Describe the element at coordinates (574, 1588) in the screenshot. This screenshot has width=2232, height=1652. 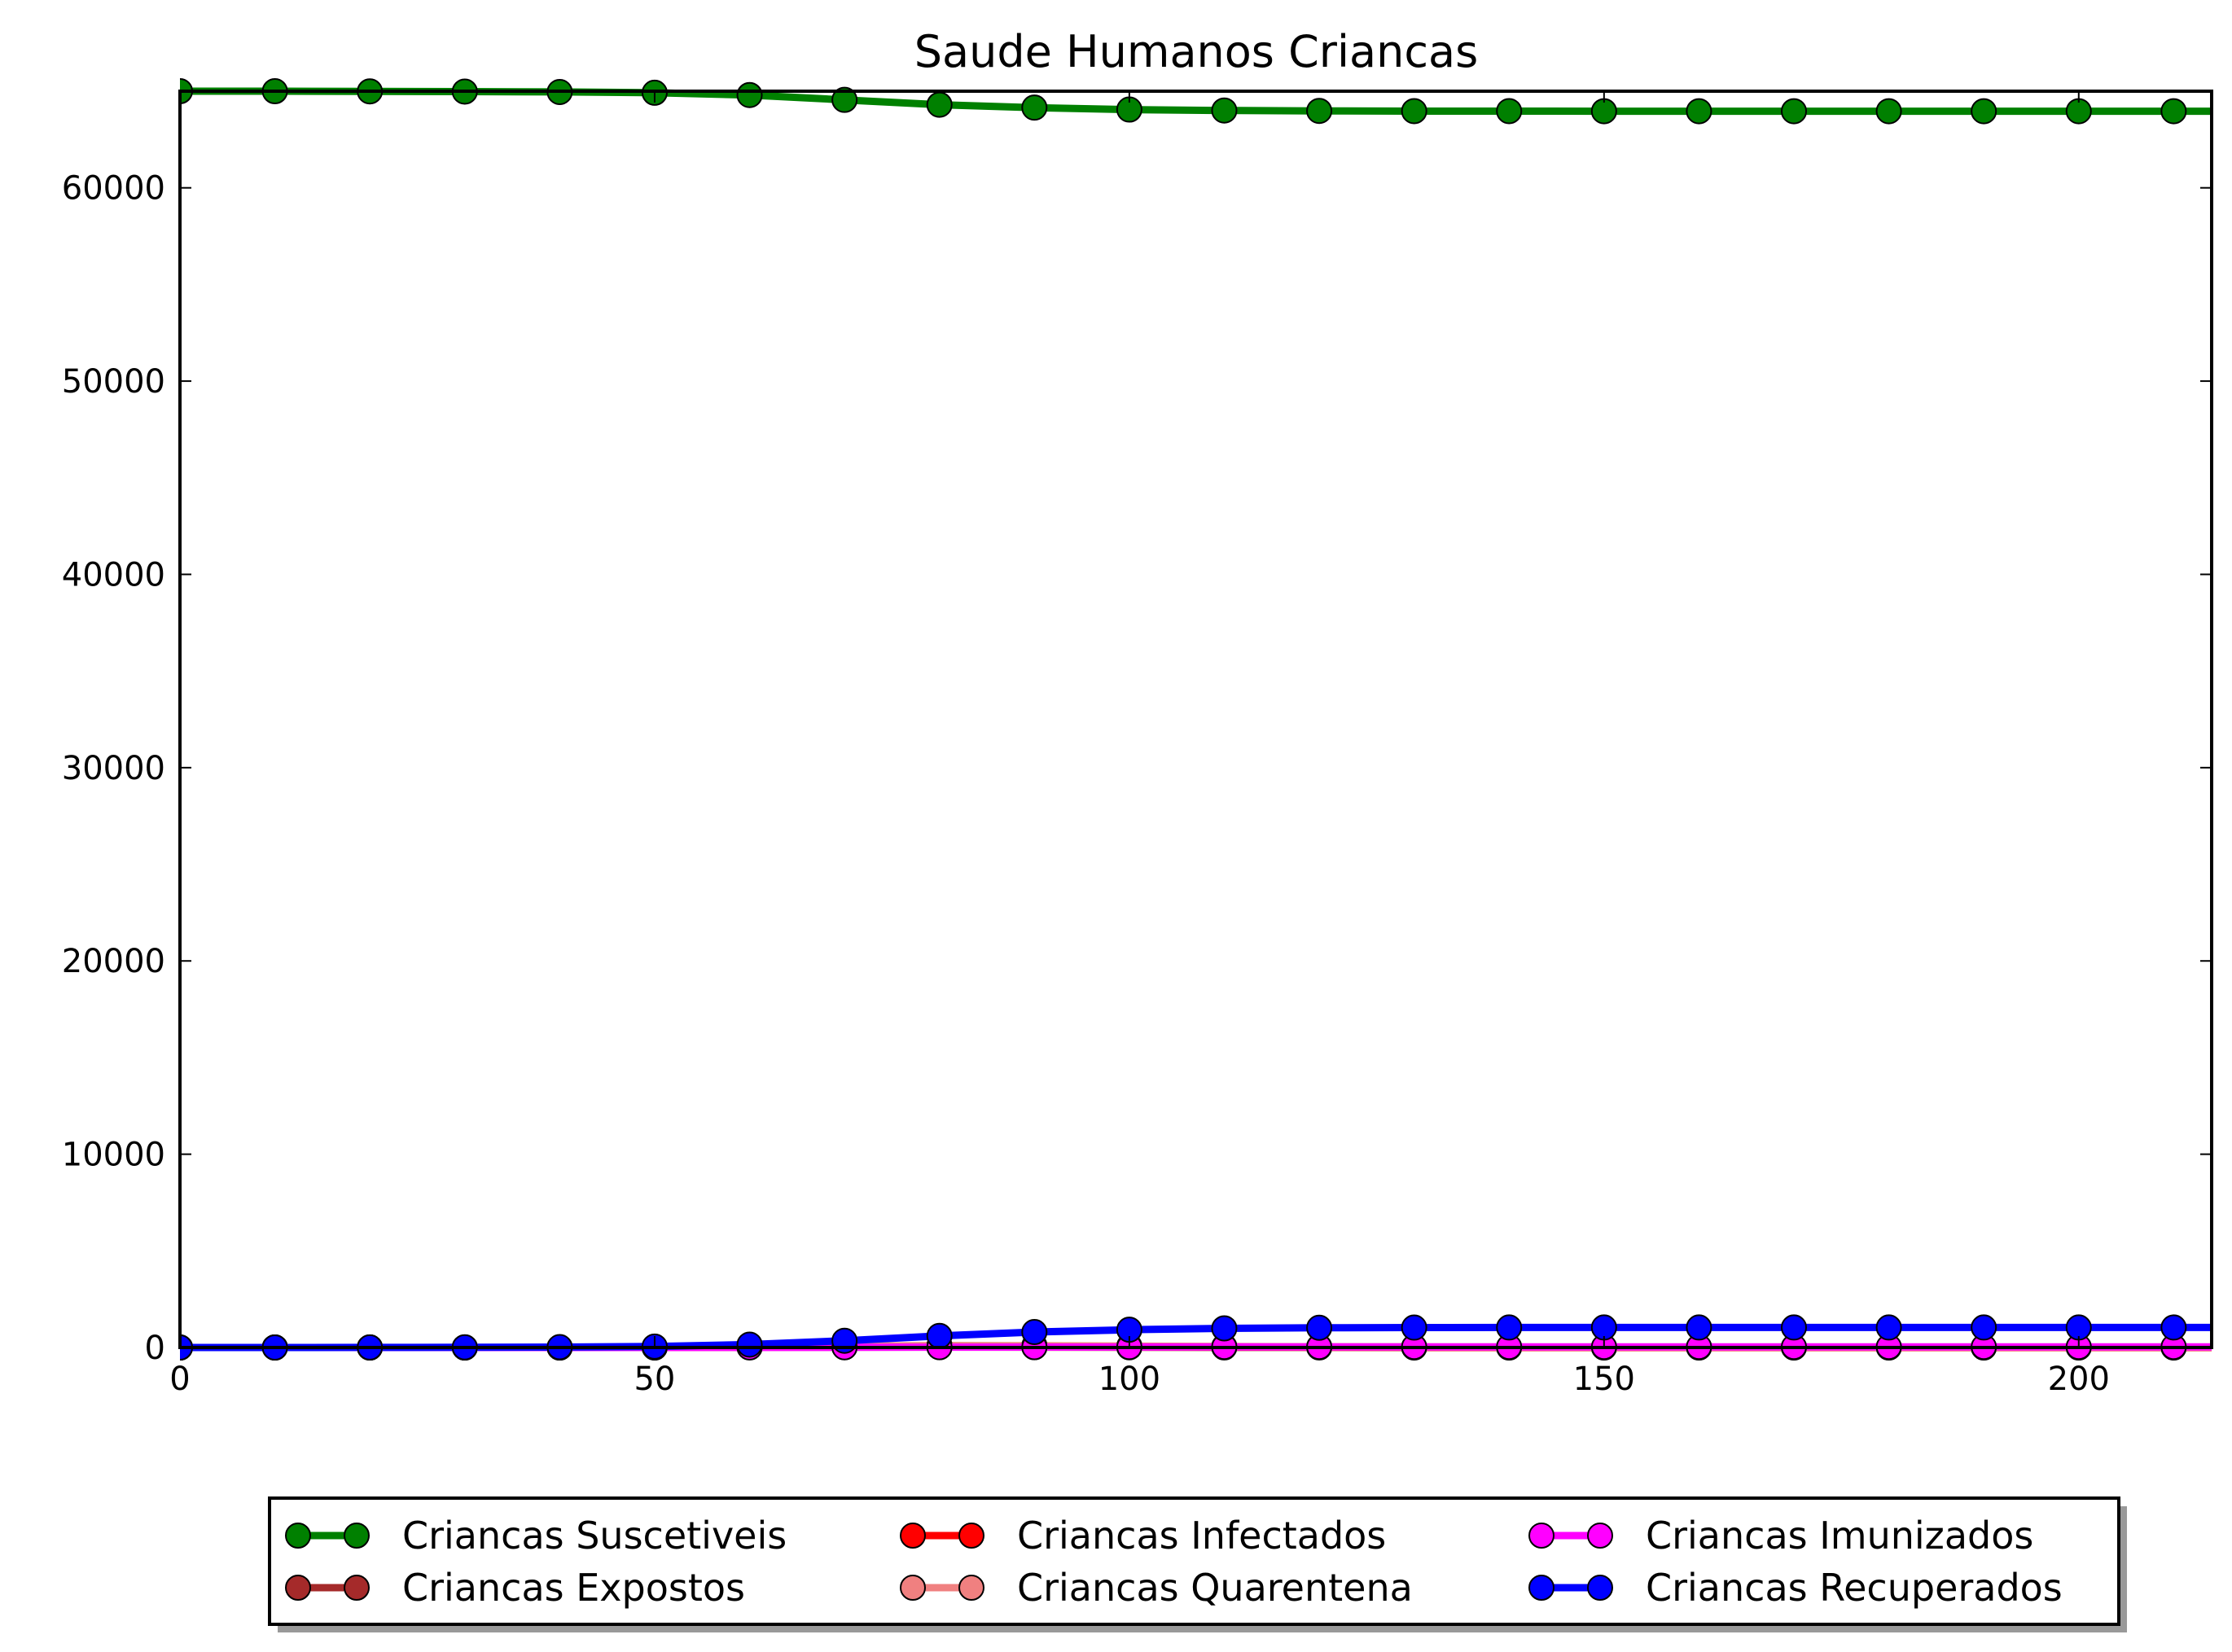
I see `legend-label: Criancas Expostos` at that location.